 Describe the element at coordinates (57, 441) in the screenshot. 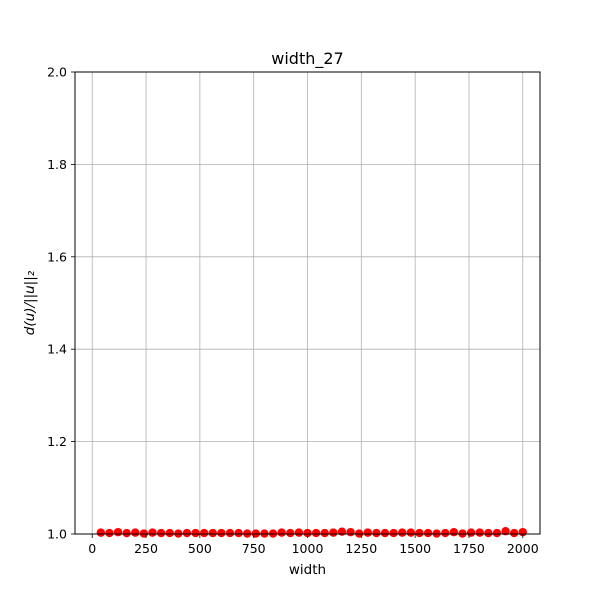

I see `y-tick-label: 1.2` at that location.